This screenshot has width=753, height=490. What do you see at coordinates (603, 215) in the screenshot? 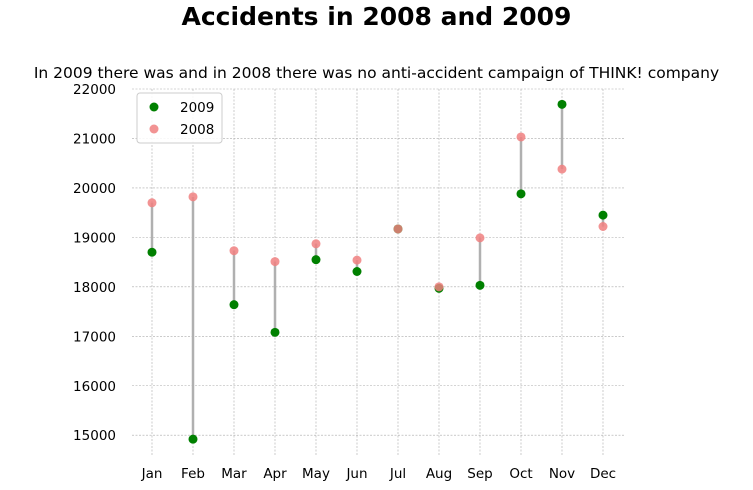
I see `point-2009-dec` at bounding box center [603, 215].